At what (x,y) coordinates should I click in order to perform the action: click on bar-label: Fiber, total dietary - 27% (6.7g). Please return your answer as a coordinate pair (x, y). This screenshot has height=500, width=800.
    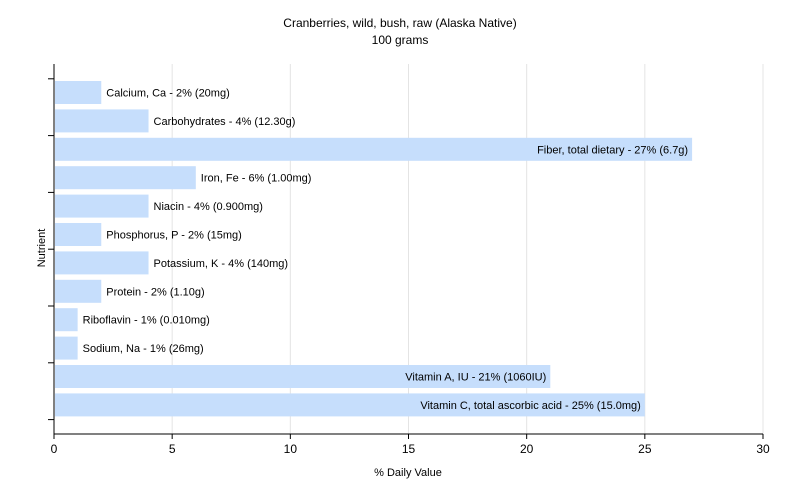
    Looking at the image, I should click on (612, 150).